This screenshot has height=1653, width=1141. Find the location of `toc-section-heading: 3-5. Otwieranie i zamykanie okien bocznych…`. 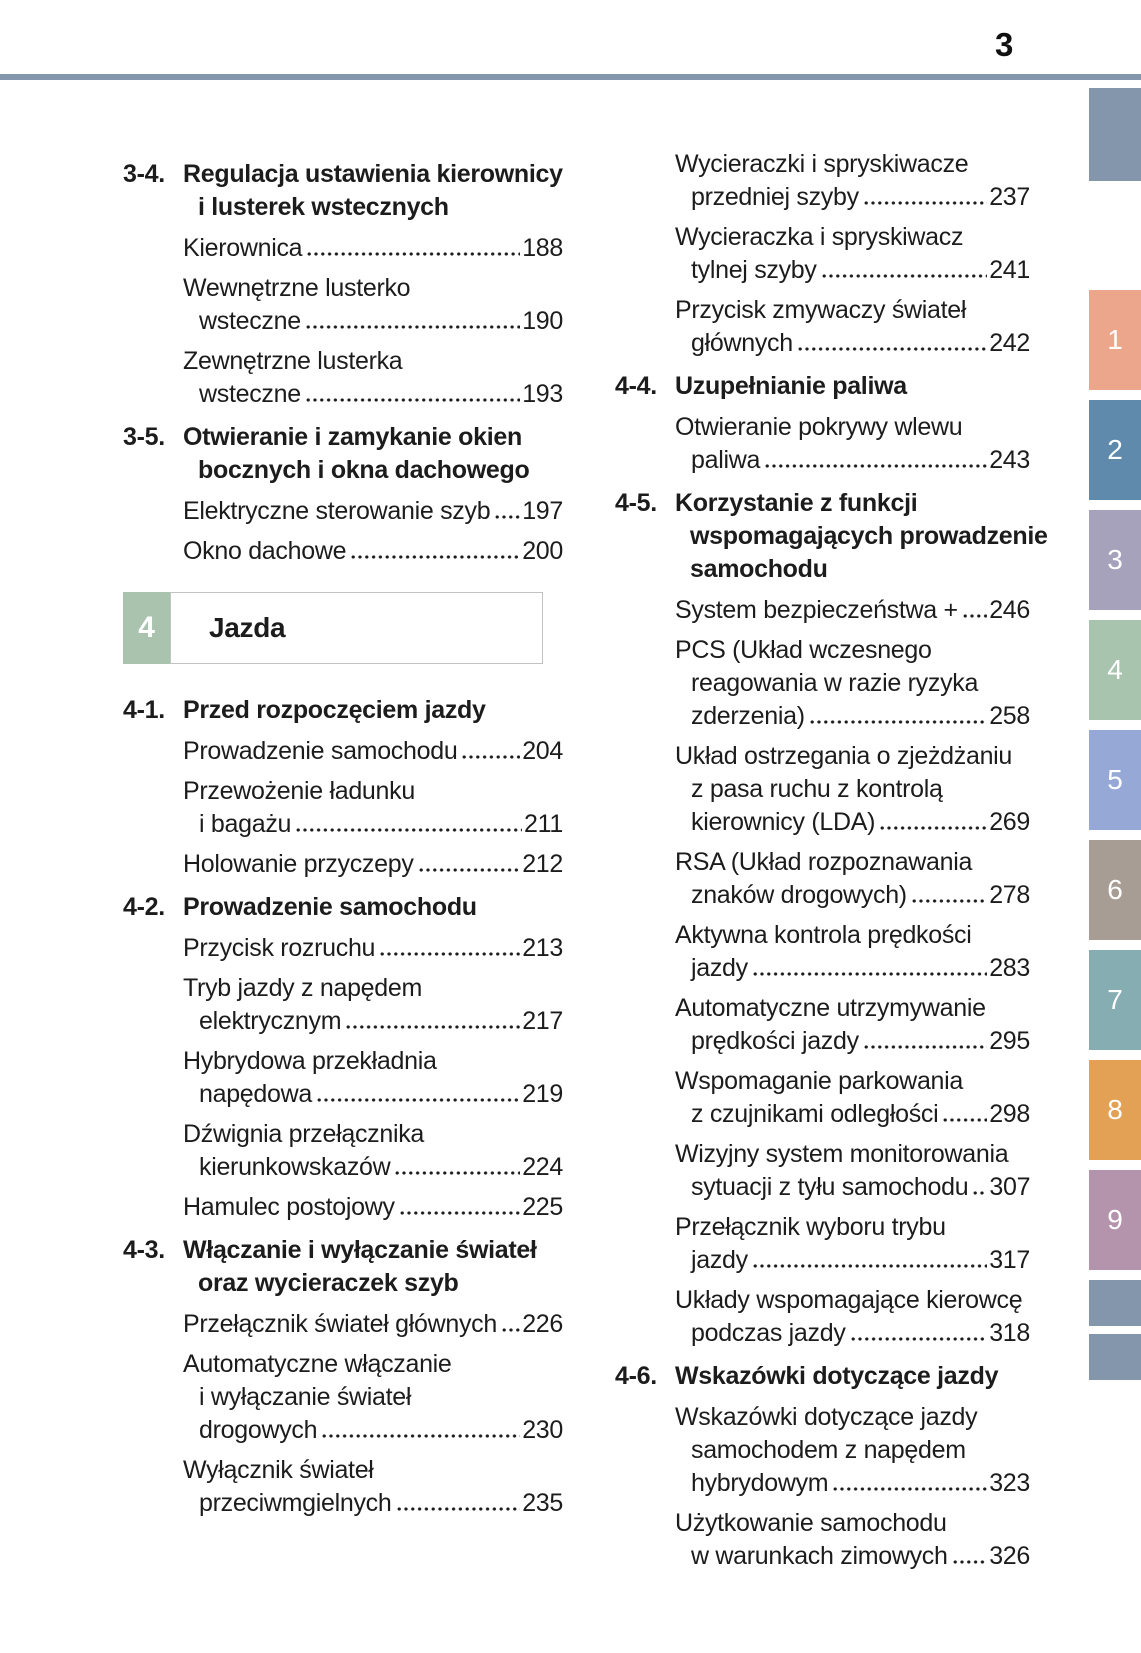

toc-section-heading: 3-5. Otwieranie i zamykanie okien bocznych… is located at coordinates (343, 454).